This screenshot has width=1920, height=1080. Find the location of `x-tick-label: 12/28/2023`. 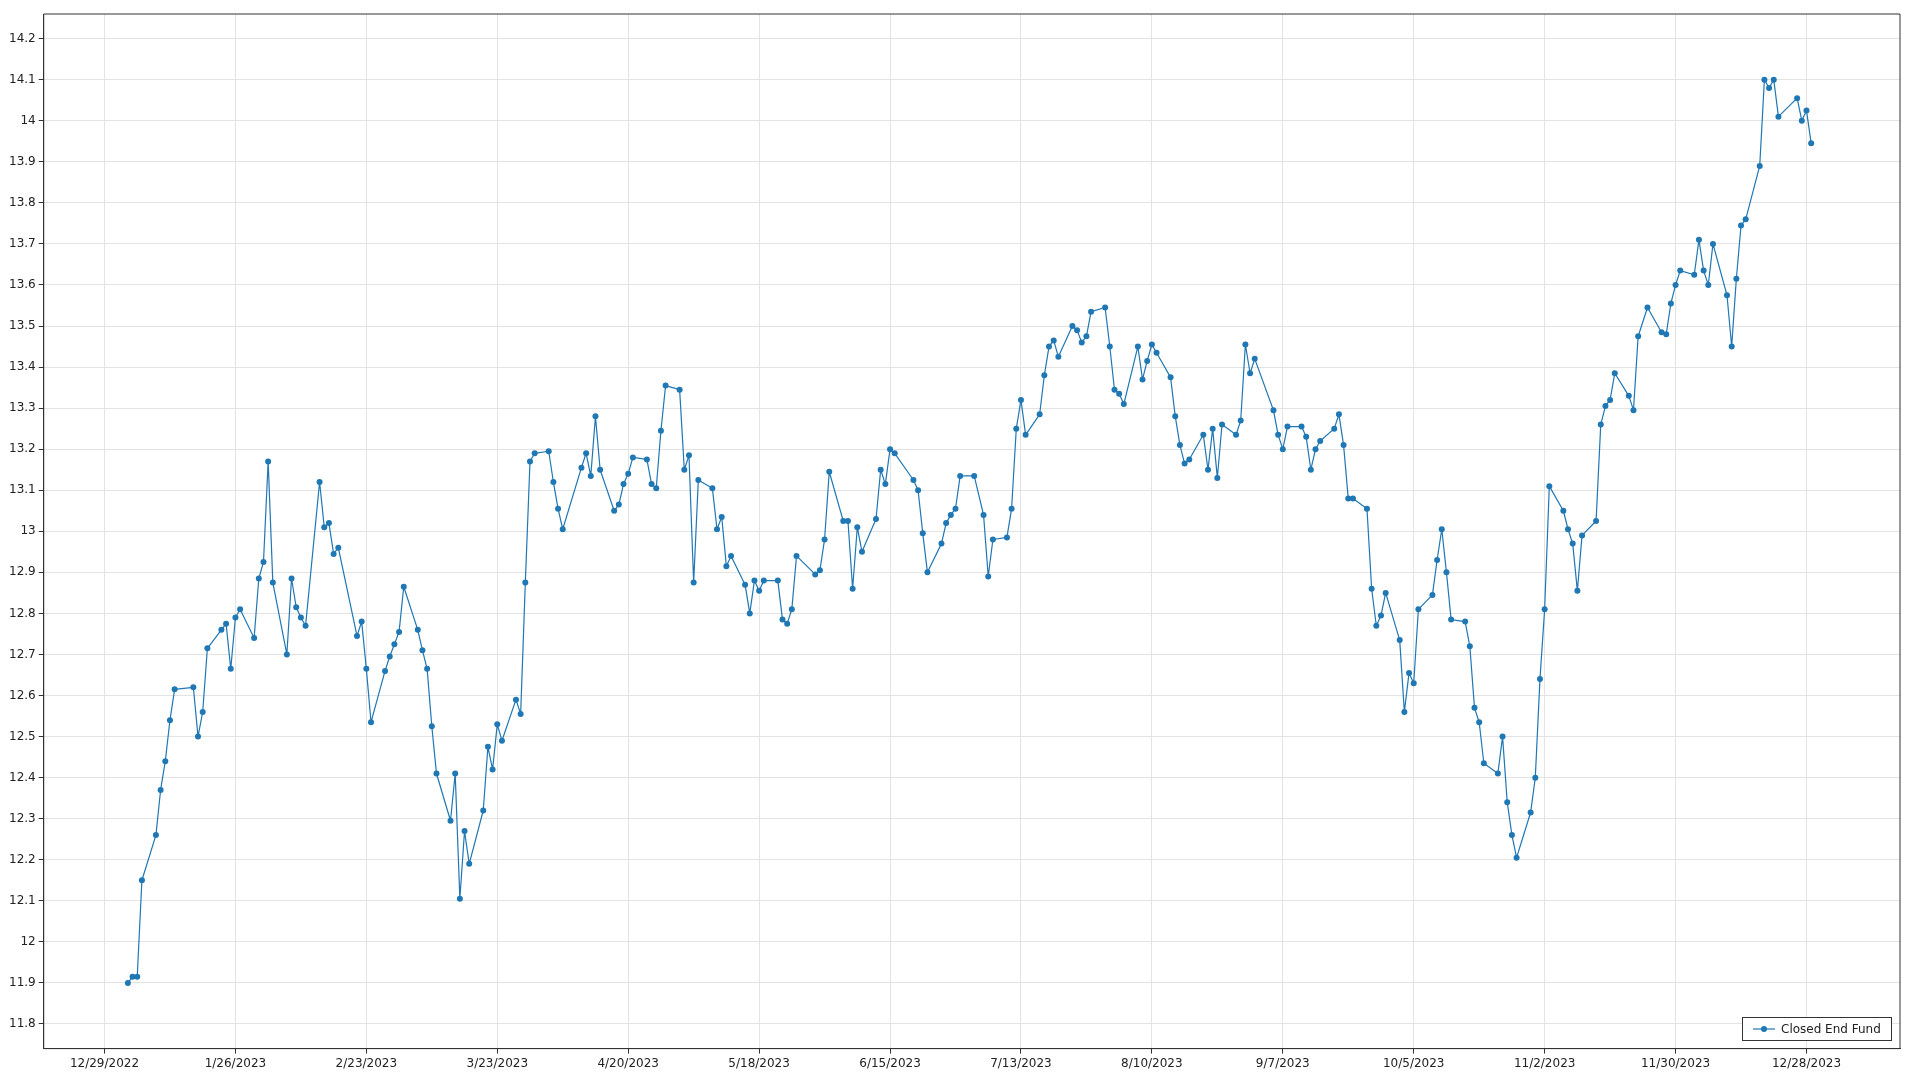

x-tick-label: 12/28/2023 is located at coordinates (1806, 1062).